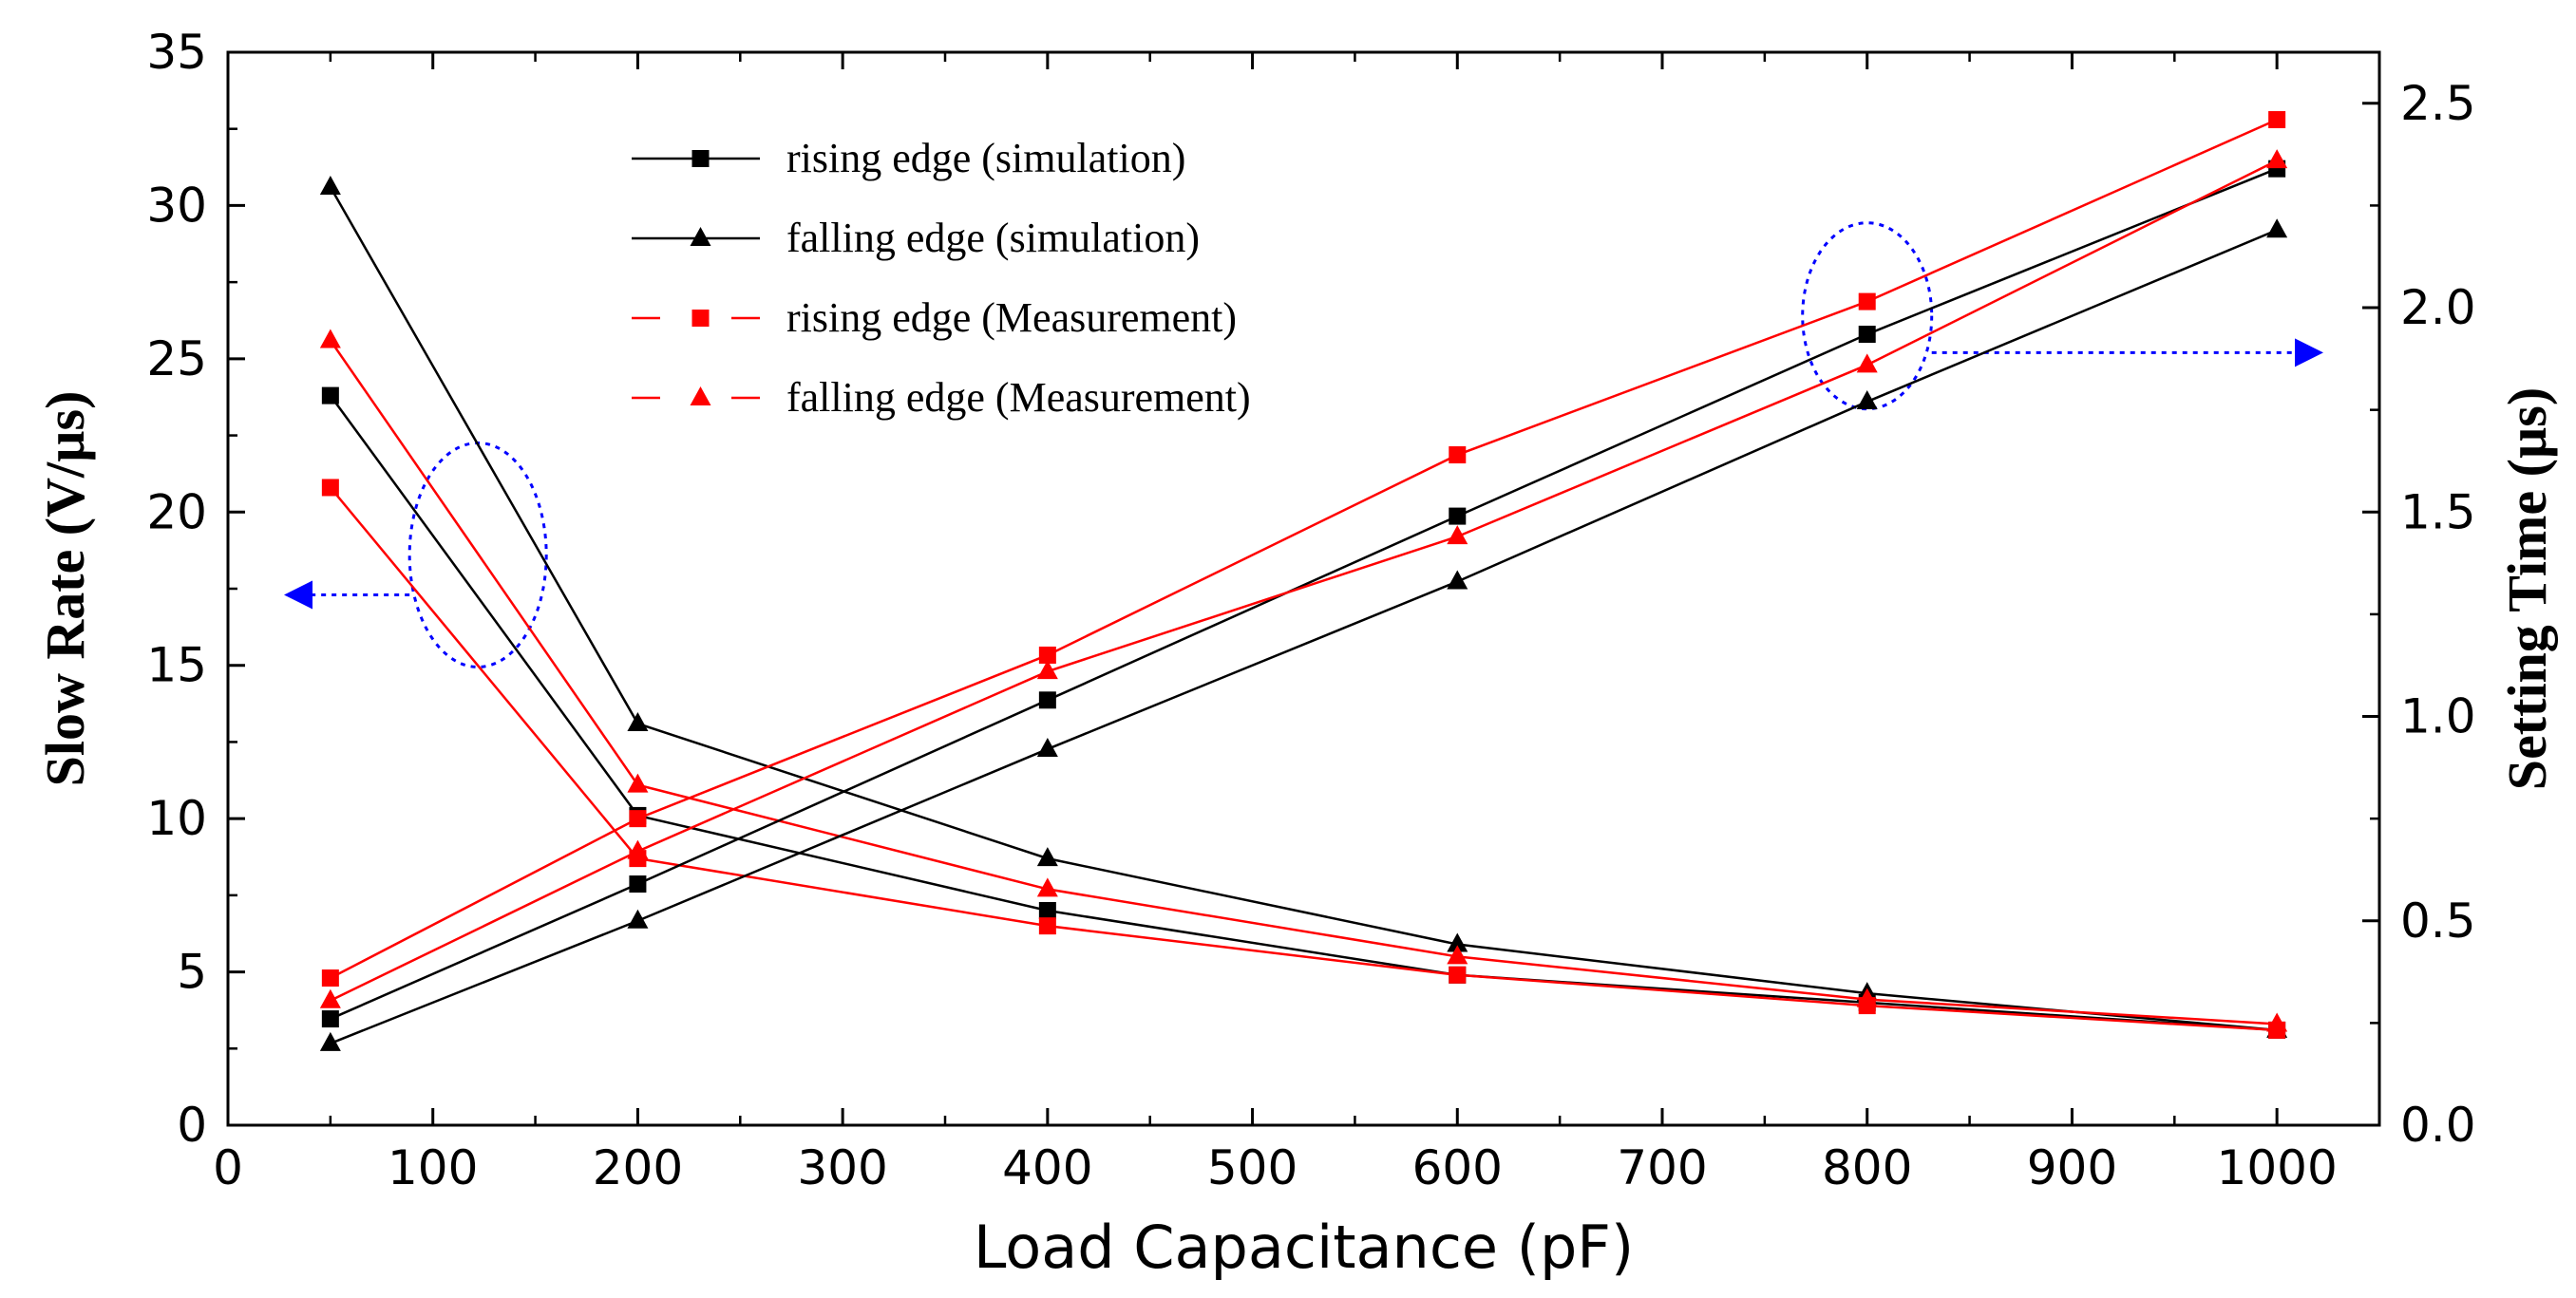 The height and width of the screenshot is (1298, 2576). I want to click on left-y-tick-label: 15, so click(176, 665).